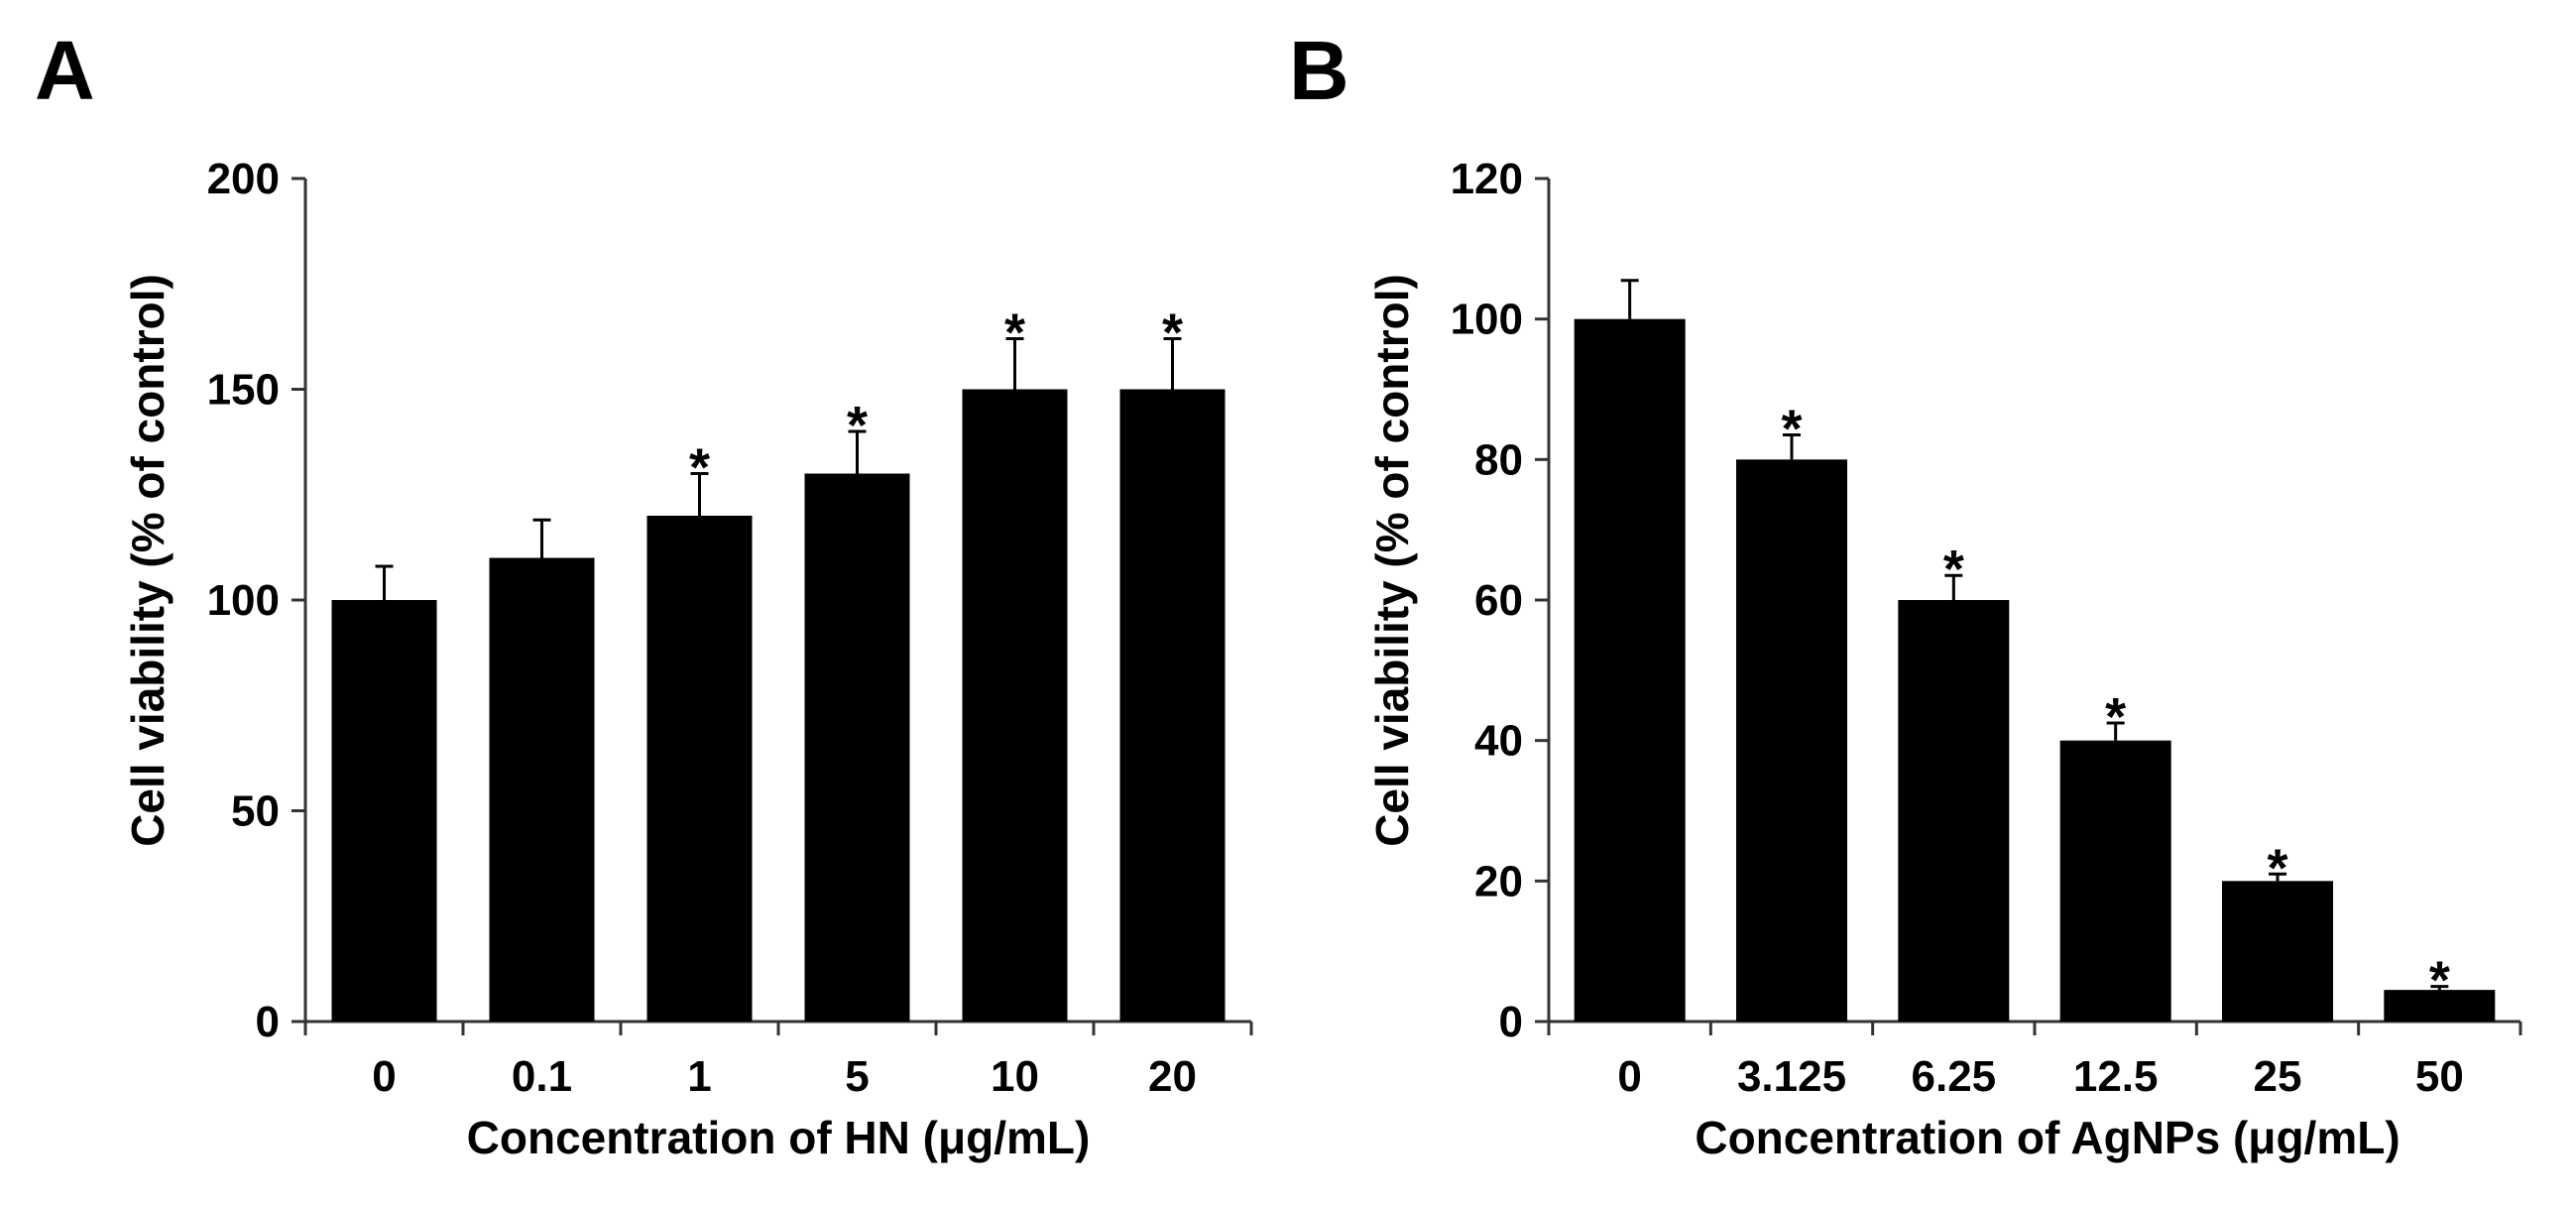  What do you see at coordinates (1511, 1022) in the screenshot?
I see `panel-b-y-tick-label: 0` at bounding box center [1511, 1022].